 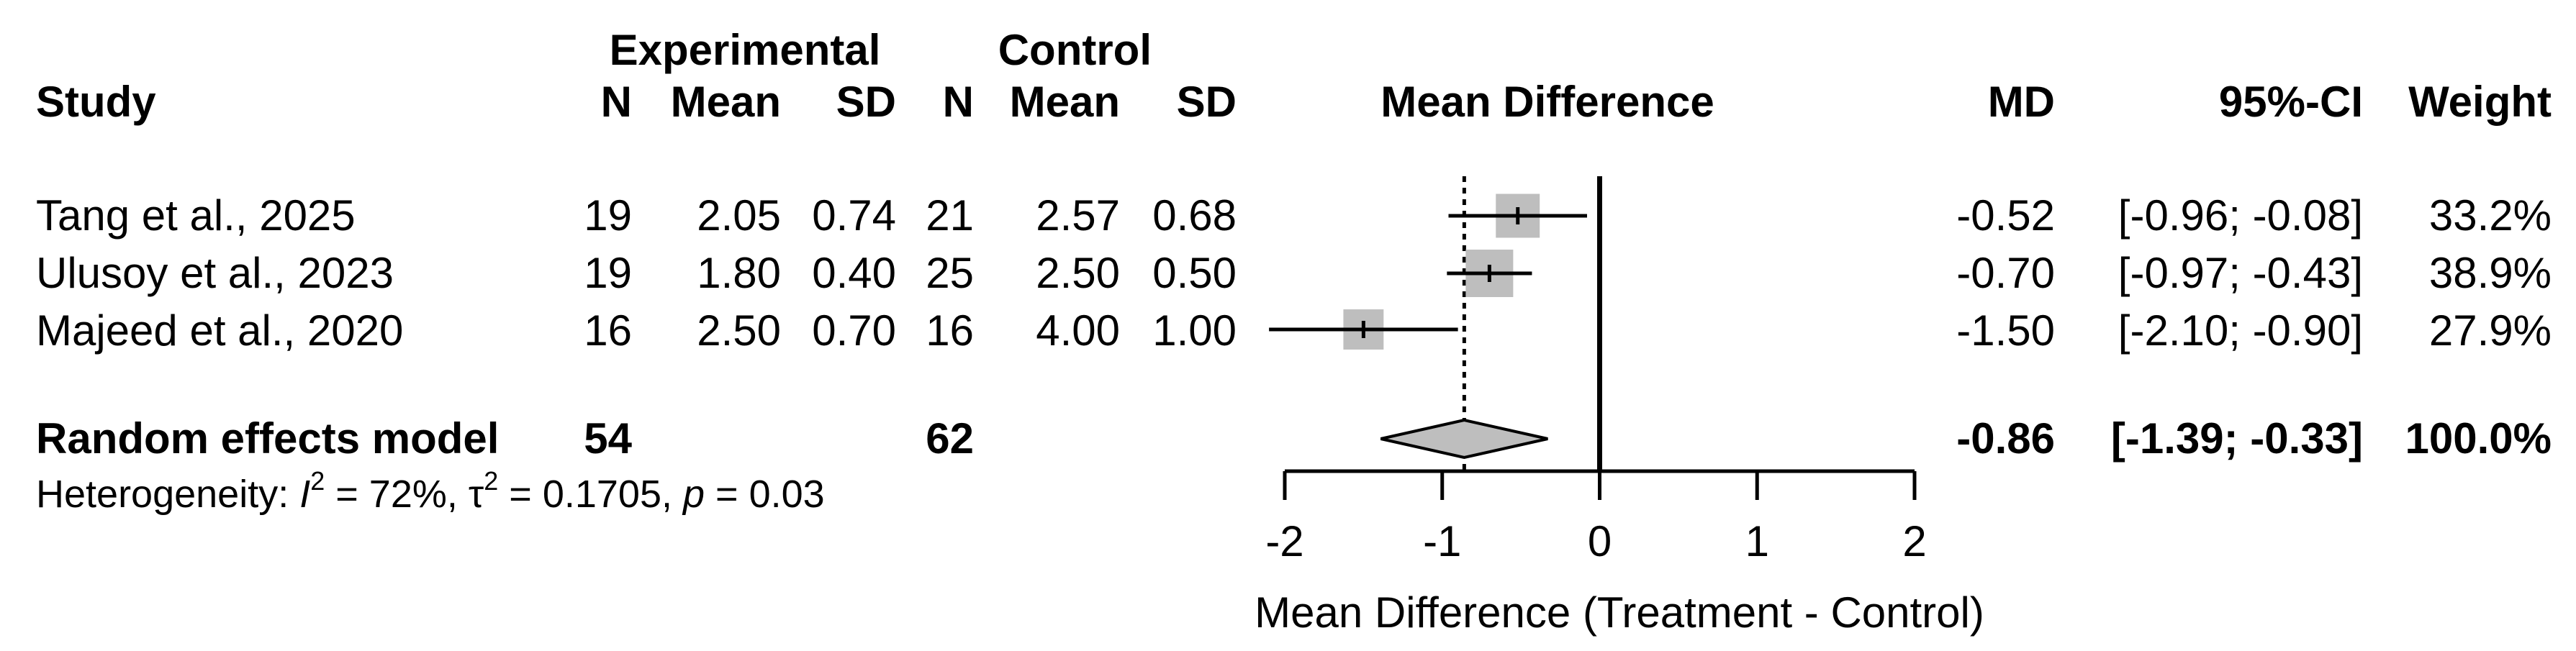 I want to click on p-value: = 0.03, so click(x=765, y=494).